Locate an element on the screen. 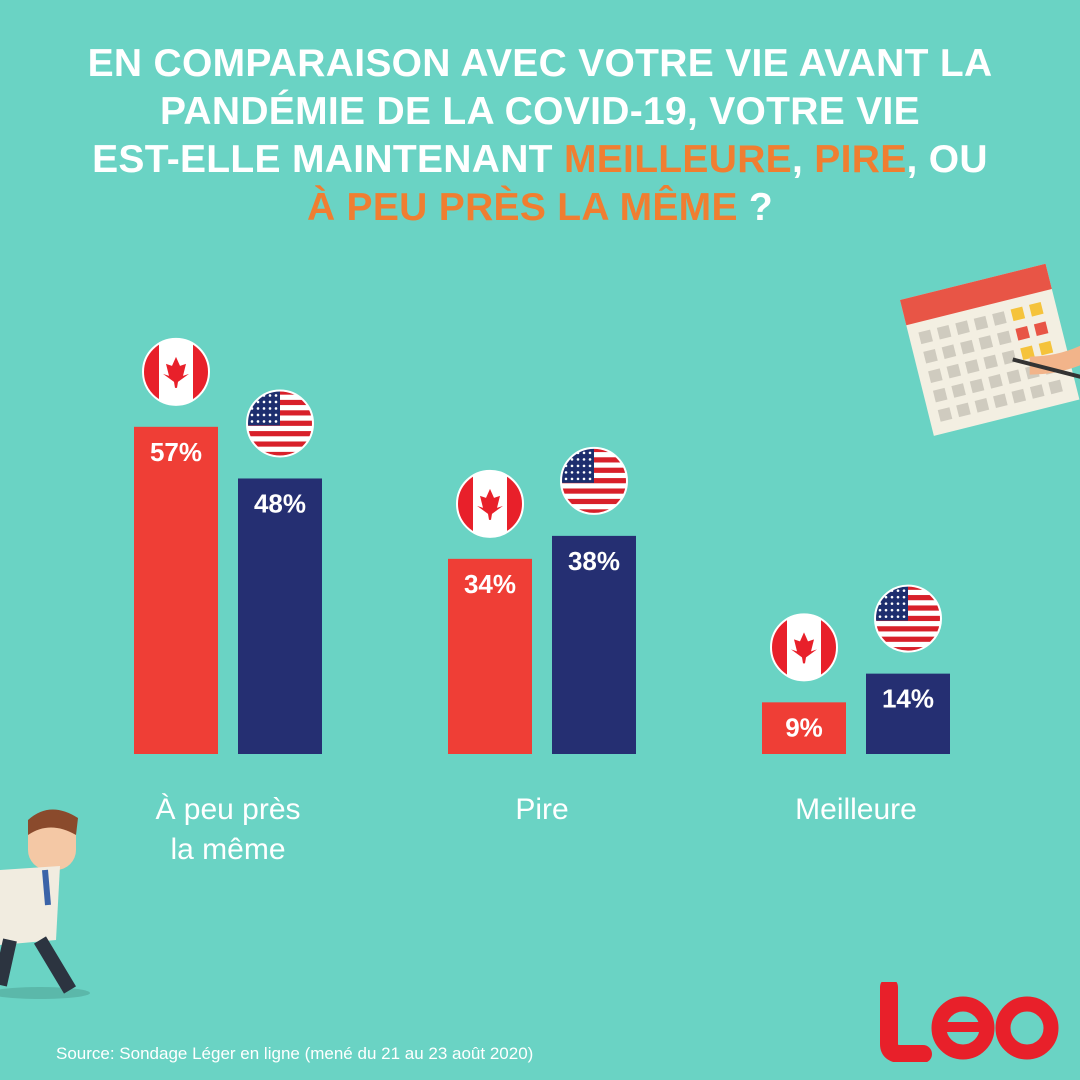 Image resolution: width=1080 pixels, height=1080 pixels. category-label-line: Pire is located at coordinates (542, 809).